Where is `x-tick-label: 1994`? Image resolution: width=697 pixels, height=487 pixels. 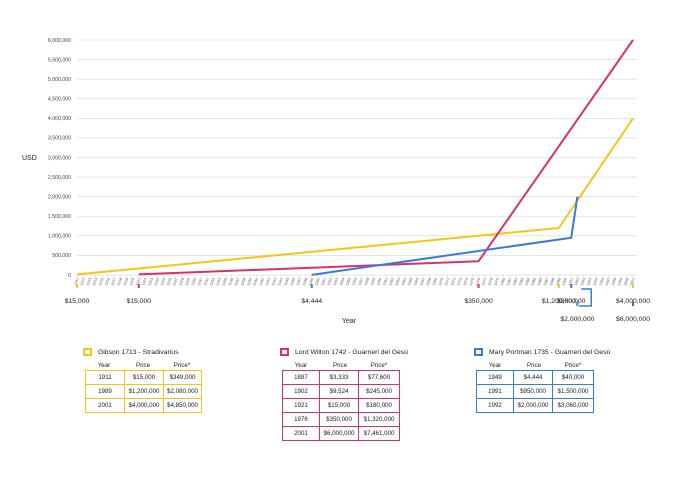
x-tick-label: 1994 is located at coordinates (589, 281).